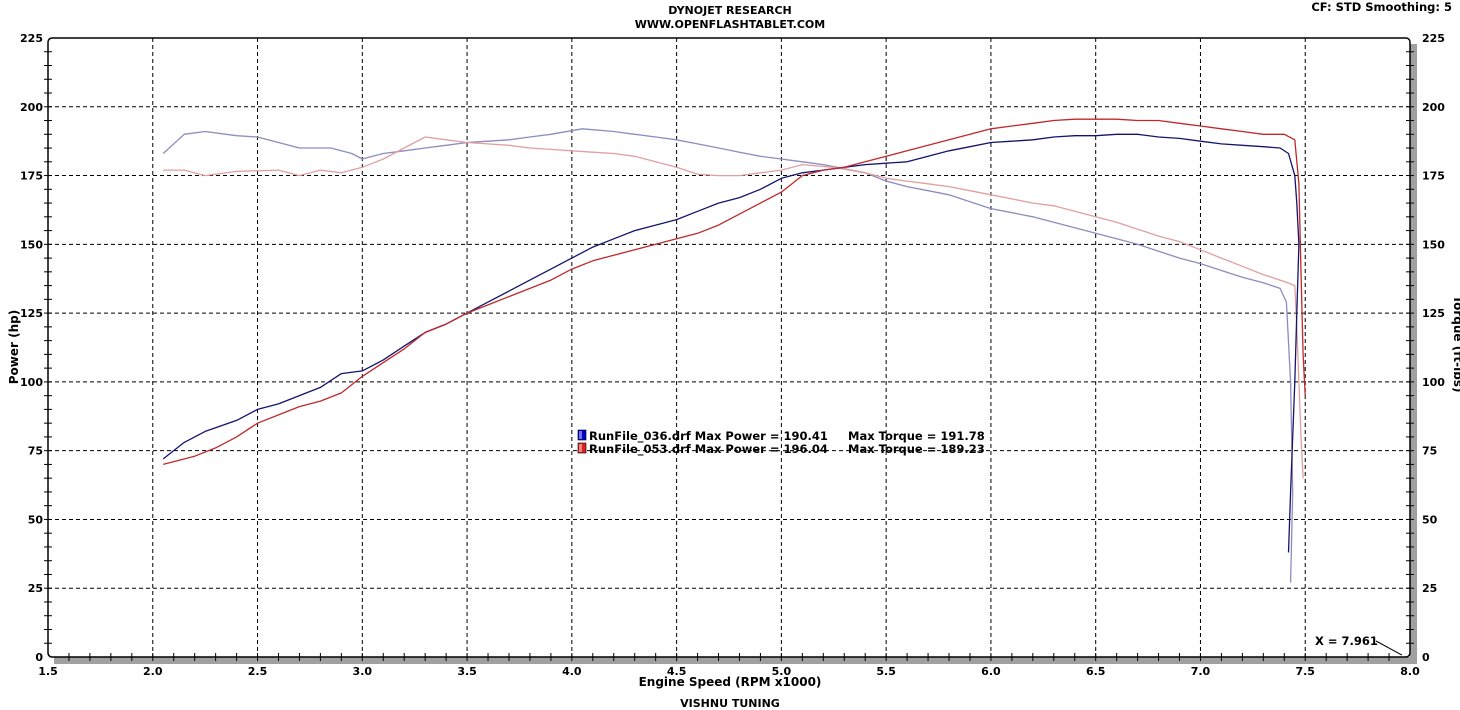 This screenshot has height=710, width=1460. Describe the element at coordinates (39, 657) in the screenshot. I see `y-tick-label-left: 0` at that location.